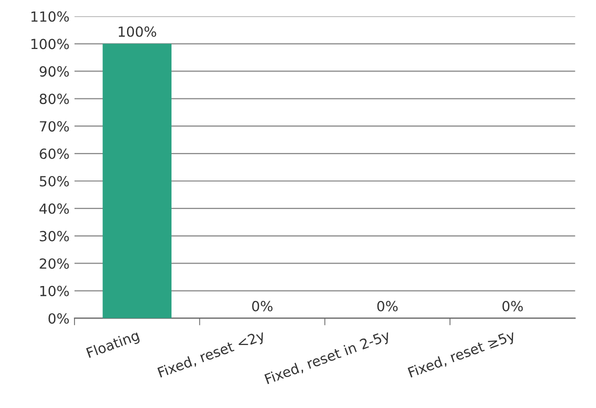 The image size is (596, 408). I want to click on y-tick-label: 30%, so click(54, 236).